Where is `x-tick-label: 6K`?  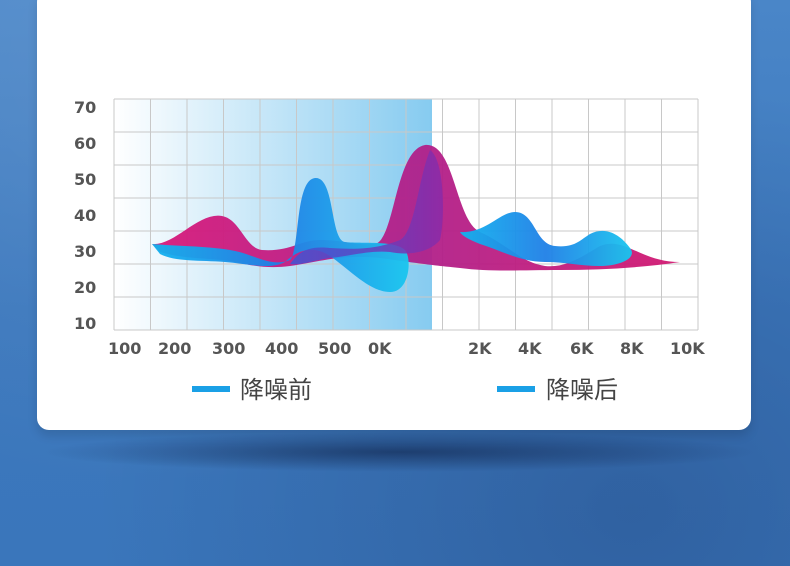
x-tick-label: 6K is located at coordinates (582, 348).